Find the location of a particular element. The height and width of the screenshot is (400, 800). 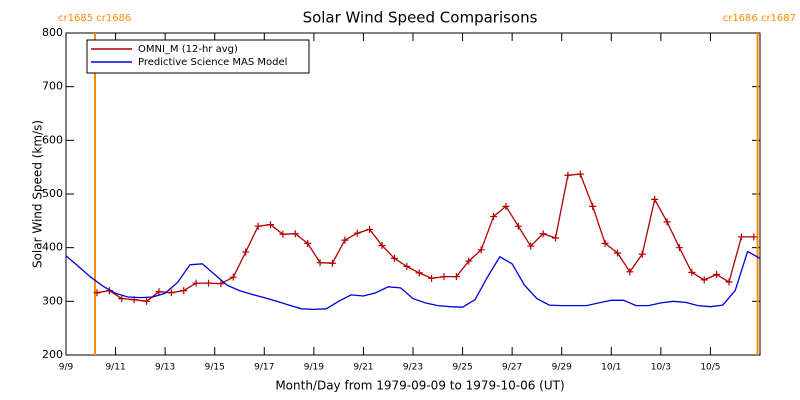

legend-label: Predictive Science MAS Model is located at coordinates (212, 62).